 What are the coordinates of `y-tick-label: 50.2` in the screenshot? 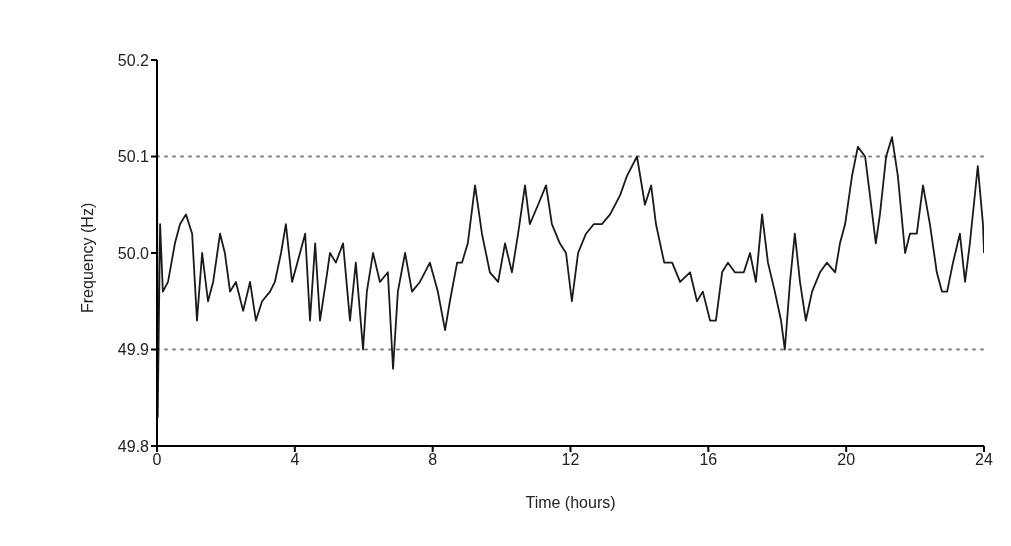 It's located at (133, 60).